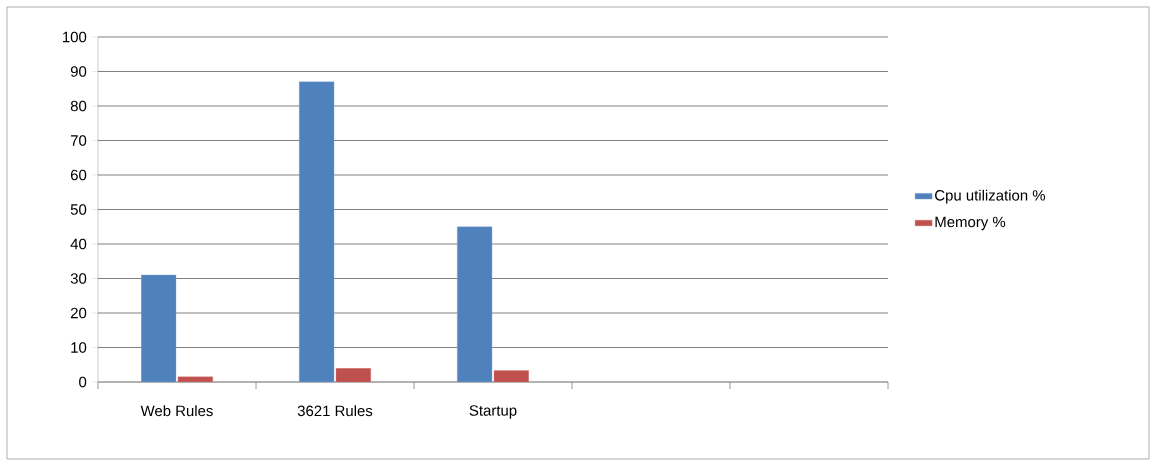 Image resolution: width=1156 pixels, height=466 pixels. What do you see at coordinates (75, 37) in the screenshot?
I see `y-tick-label: 100` at bounding box center [75, 37].